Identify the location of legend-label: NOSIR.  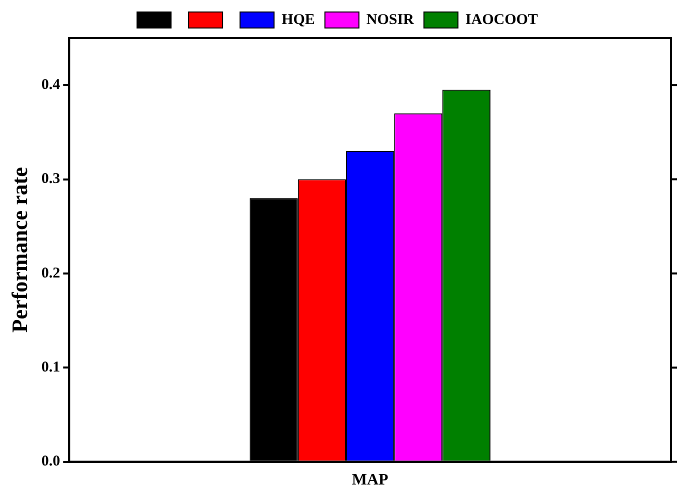
(390, 20).